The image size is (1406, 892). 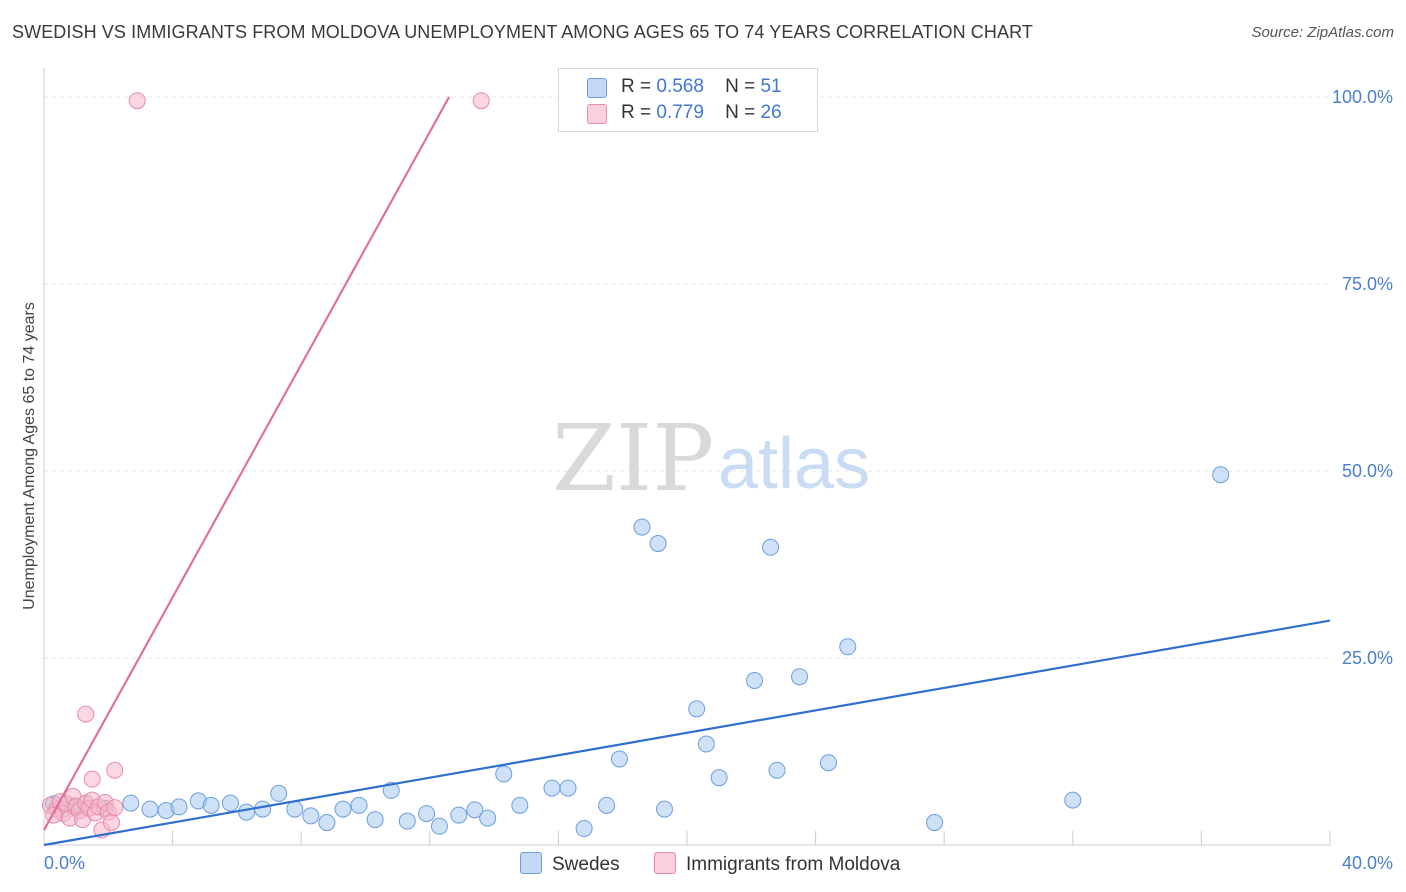 What do you see at coordinates (1362, 97) in the screenshot?
I see `y-tick-label: 100.0%` at bounding box center [1362, 97].